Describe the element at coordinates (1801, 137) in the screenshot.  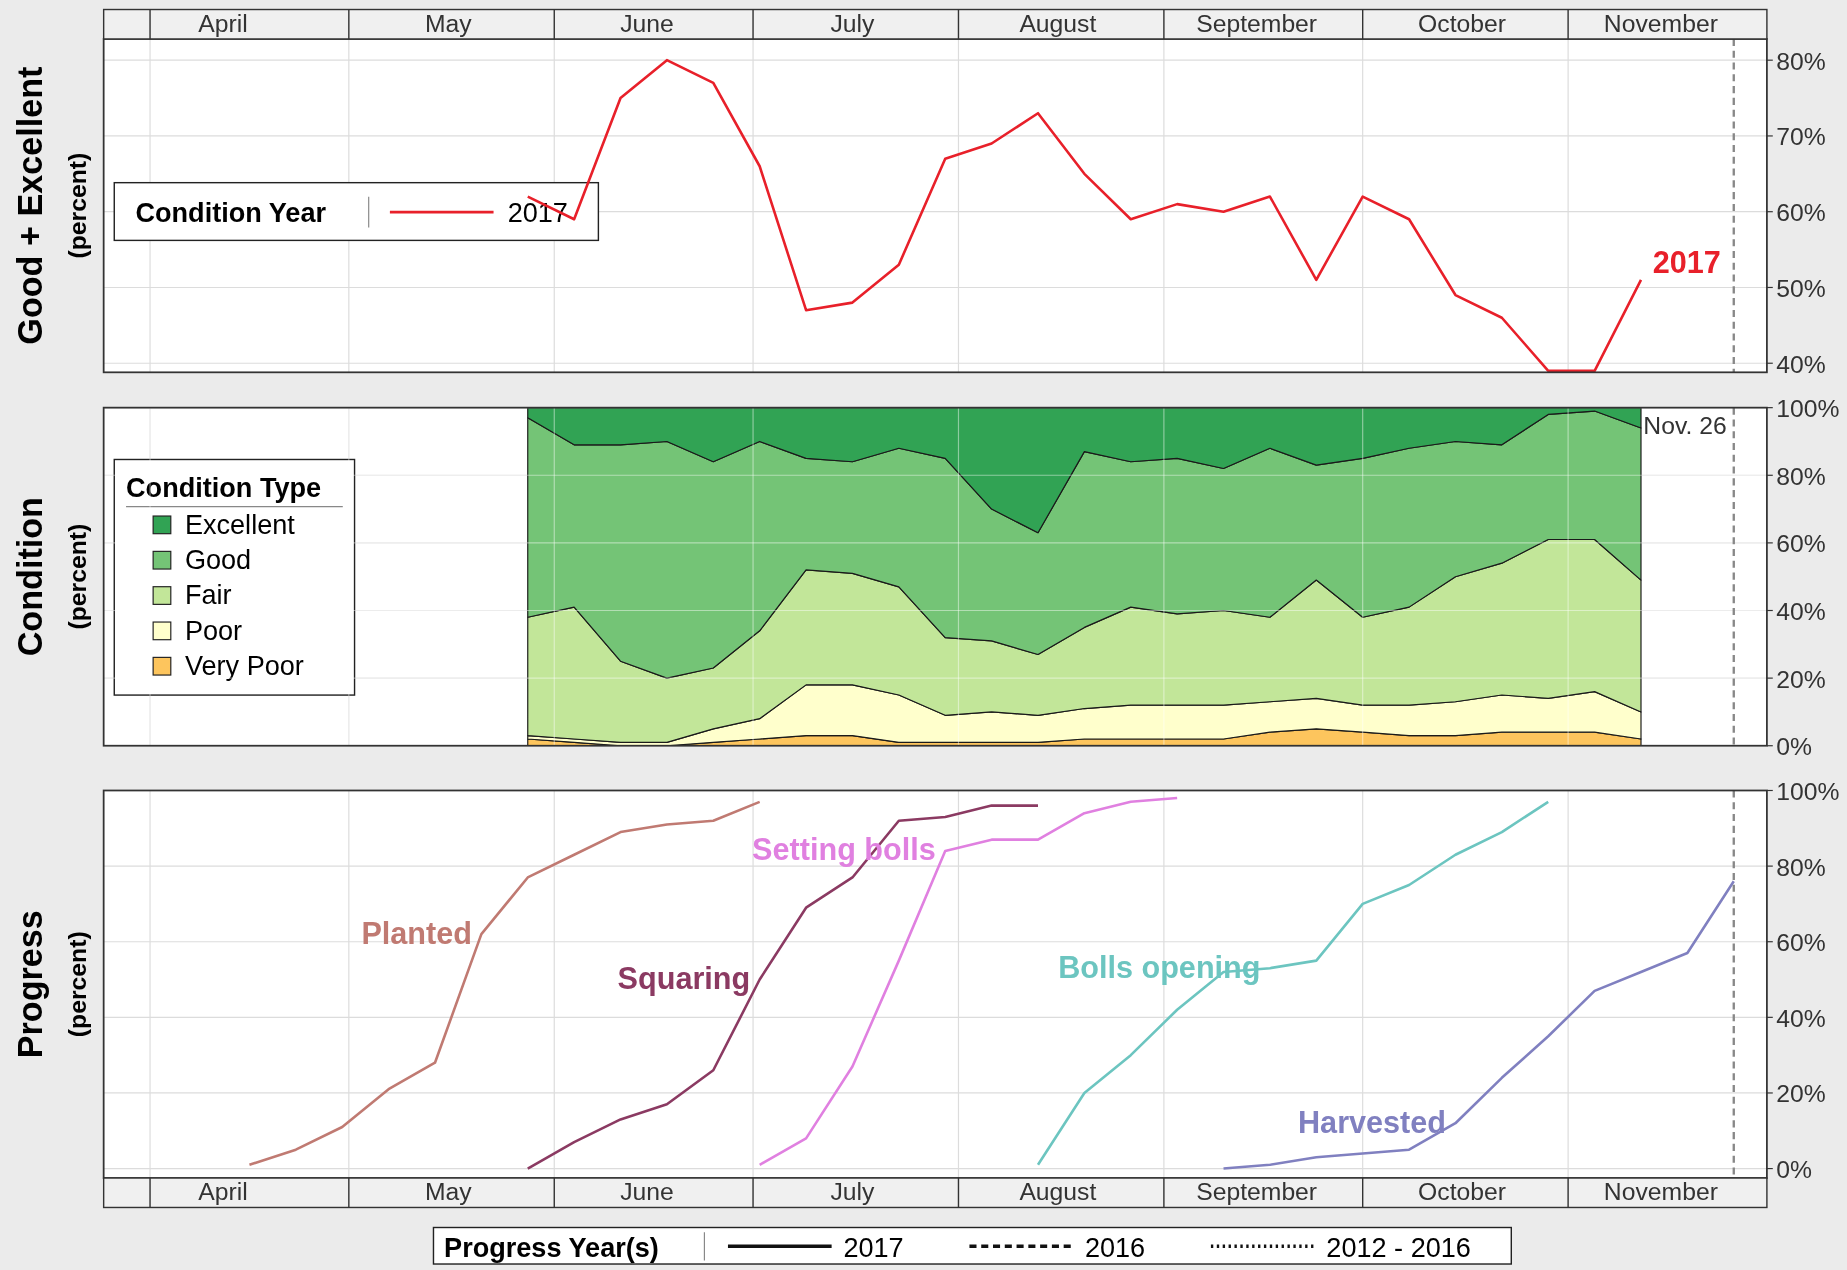
I see `y-tick-label: 70%` at that location.